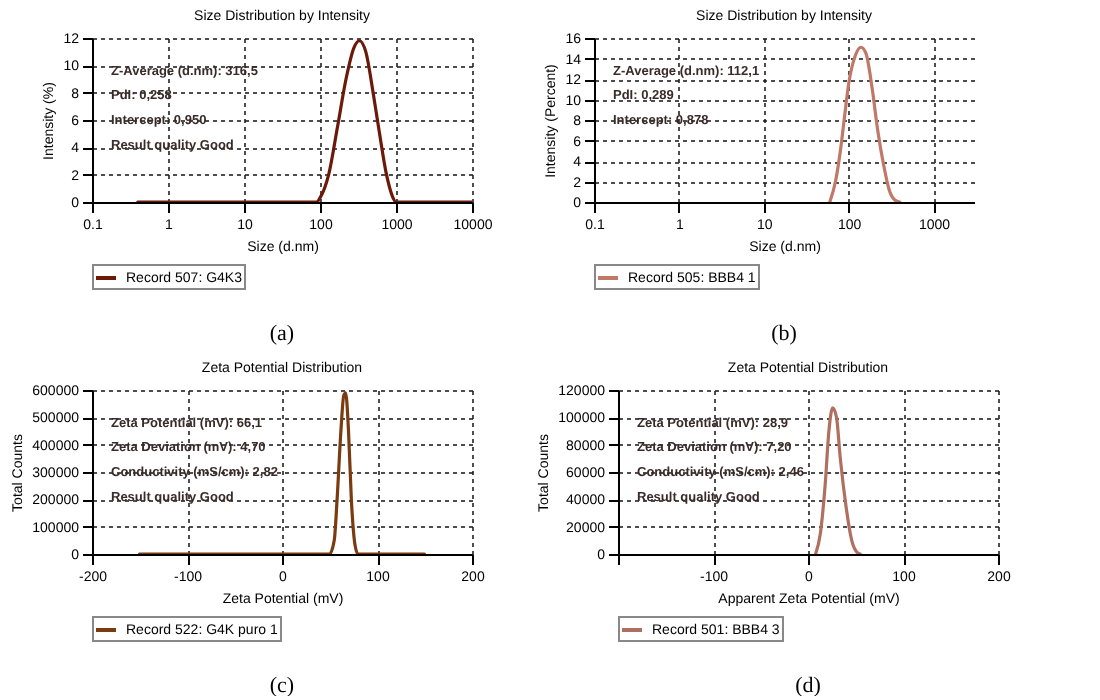 This screenshot has height=700, width=1100. I want to click on text: (c), so click(282, 686).